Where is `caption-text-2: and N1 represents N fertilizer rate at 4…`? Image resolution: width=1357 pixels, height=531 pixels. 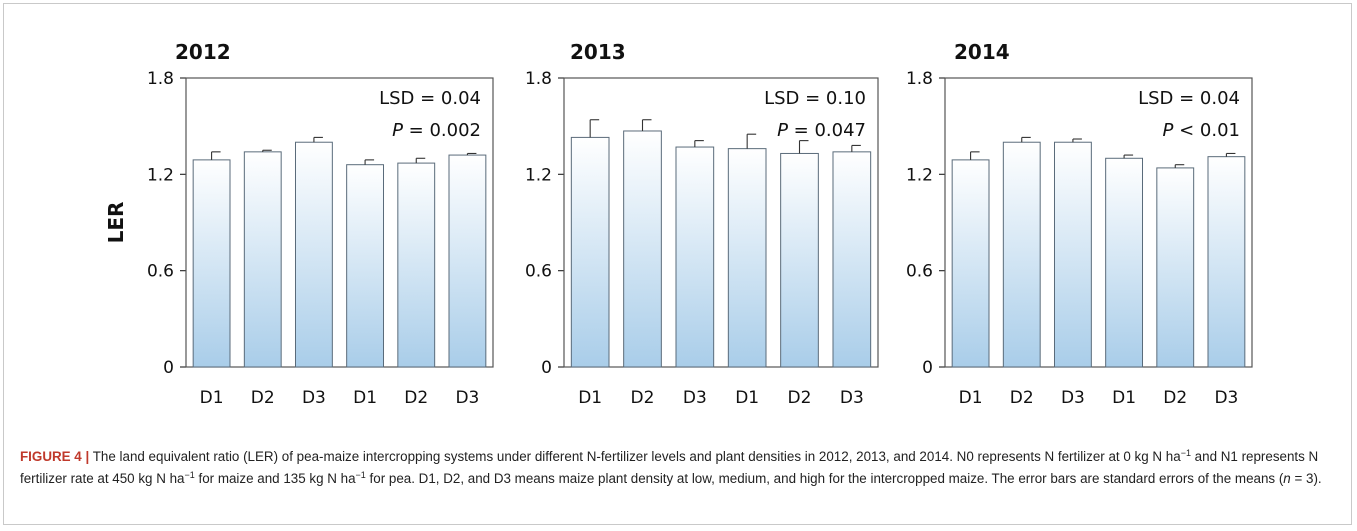
caption-text-2: and N1 represents N fertilizer rate at 4… is located at coordinates (669, 467).